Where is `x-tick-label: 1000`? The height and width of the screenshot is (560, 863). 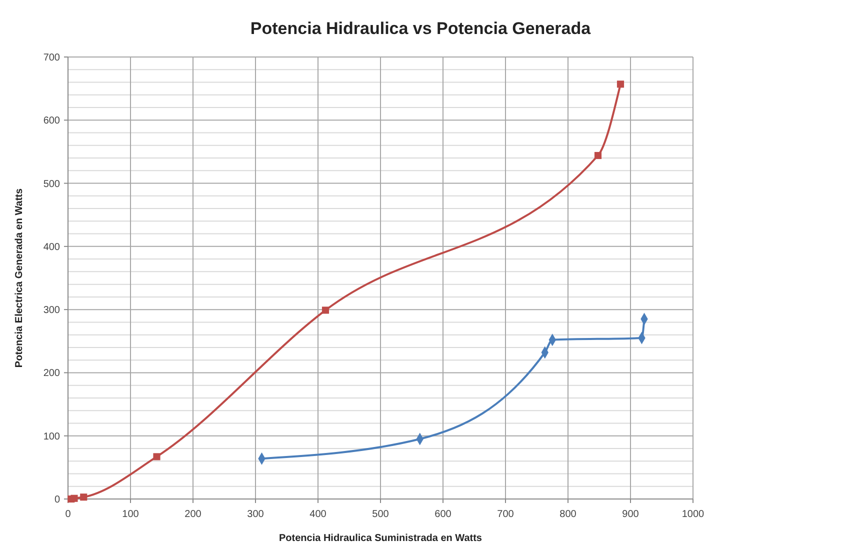 x-tick-label: 1000 is located at coordinates (693, 514).